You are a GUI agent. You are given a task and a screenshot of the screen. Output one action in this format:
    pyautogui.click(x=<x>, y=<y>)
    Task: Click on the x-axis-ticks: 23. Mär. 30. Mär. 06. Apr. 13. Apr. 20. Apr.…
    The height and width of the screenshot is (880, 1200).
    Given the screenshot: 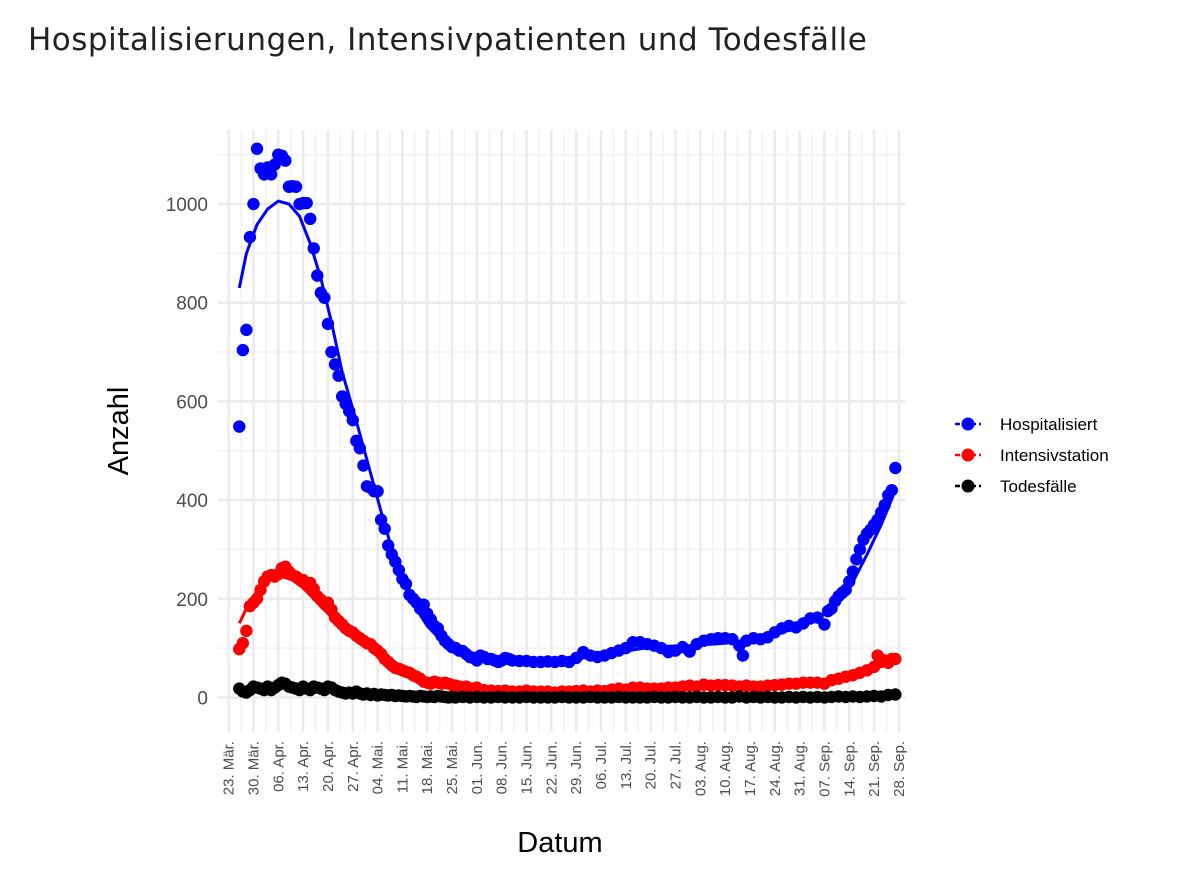 What is the action you would take?
    pyautogui.click(x=564, y=769)
    